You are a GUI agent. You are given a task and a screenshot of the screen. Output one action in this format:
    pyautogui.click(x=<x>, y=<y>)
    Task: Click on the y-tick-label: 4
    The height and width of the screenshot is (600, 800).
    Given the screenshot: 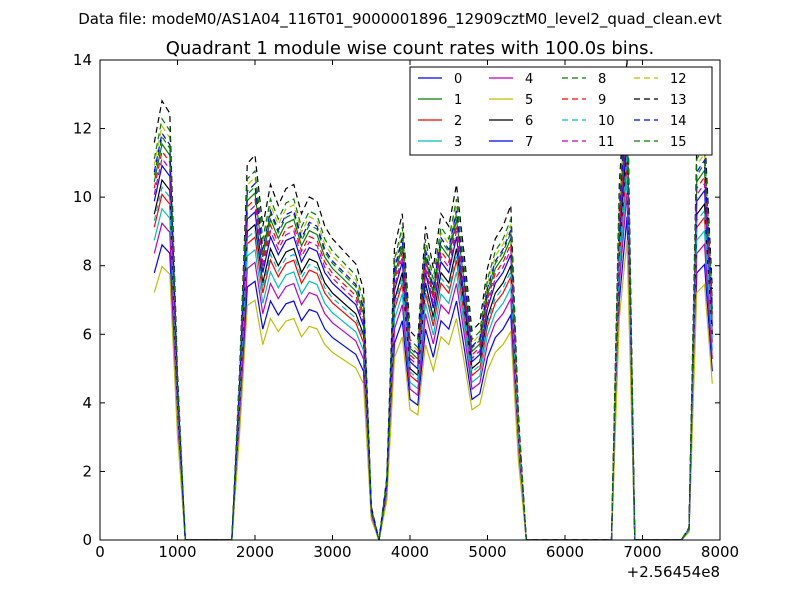 What is the action you would take?
    pyautogui.click(x=87, y=403)
    